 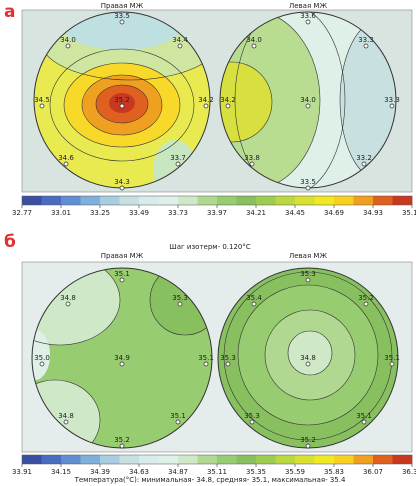 I want to click on colorbar-tick-label: 36.31, so click(x=409, y=472).